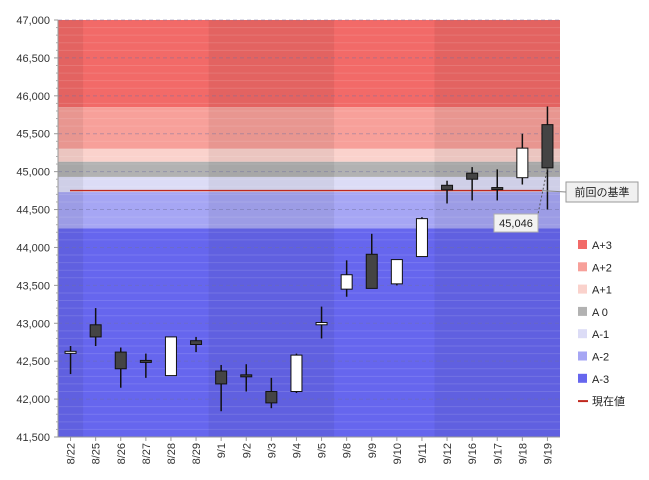 The height and width of the screenshot is (480, 649). Describe the element at coordinates (33, 97) in the screenshot. I see `y-tick-label: 46,000` at that location.